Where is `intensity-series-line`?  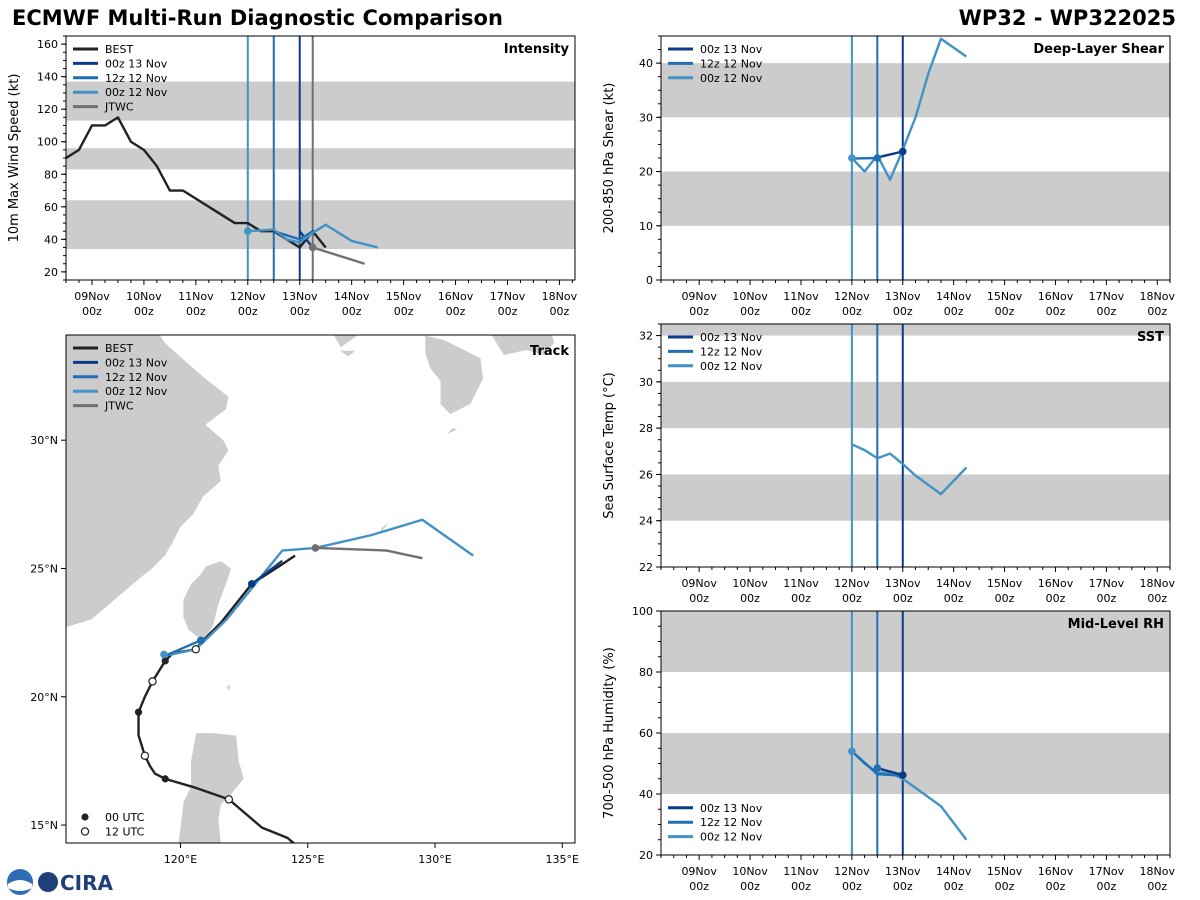
intensity-series-line is located at coordinates (339, 255).